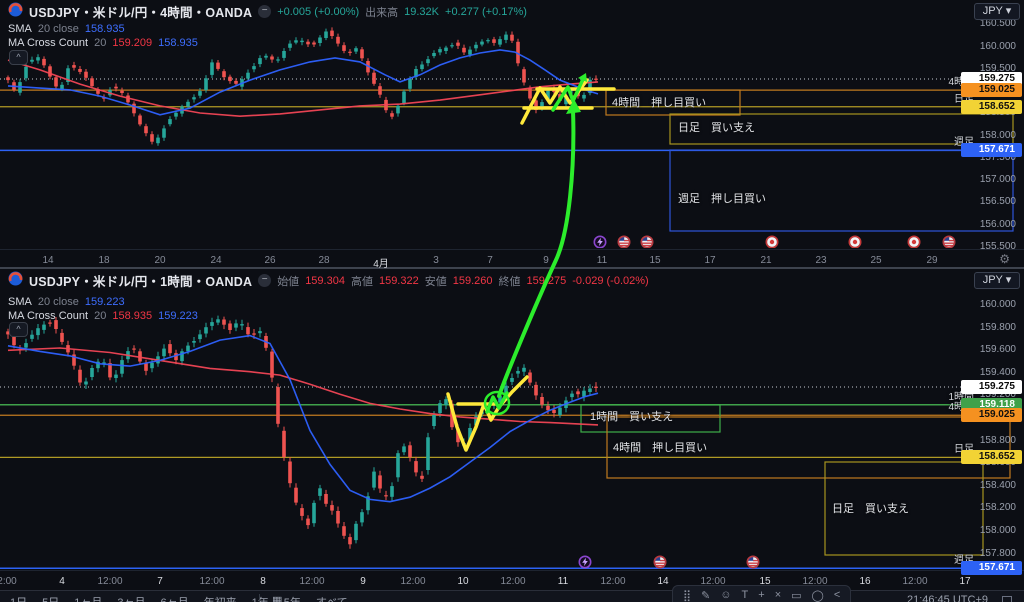  What do you see at coordinates (964, 100) in the screenshot?
I see `timeframe-line-label: 日足` at bounding box center [964, 100].